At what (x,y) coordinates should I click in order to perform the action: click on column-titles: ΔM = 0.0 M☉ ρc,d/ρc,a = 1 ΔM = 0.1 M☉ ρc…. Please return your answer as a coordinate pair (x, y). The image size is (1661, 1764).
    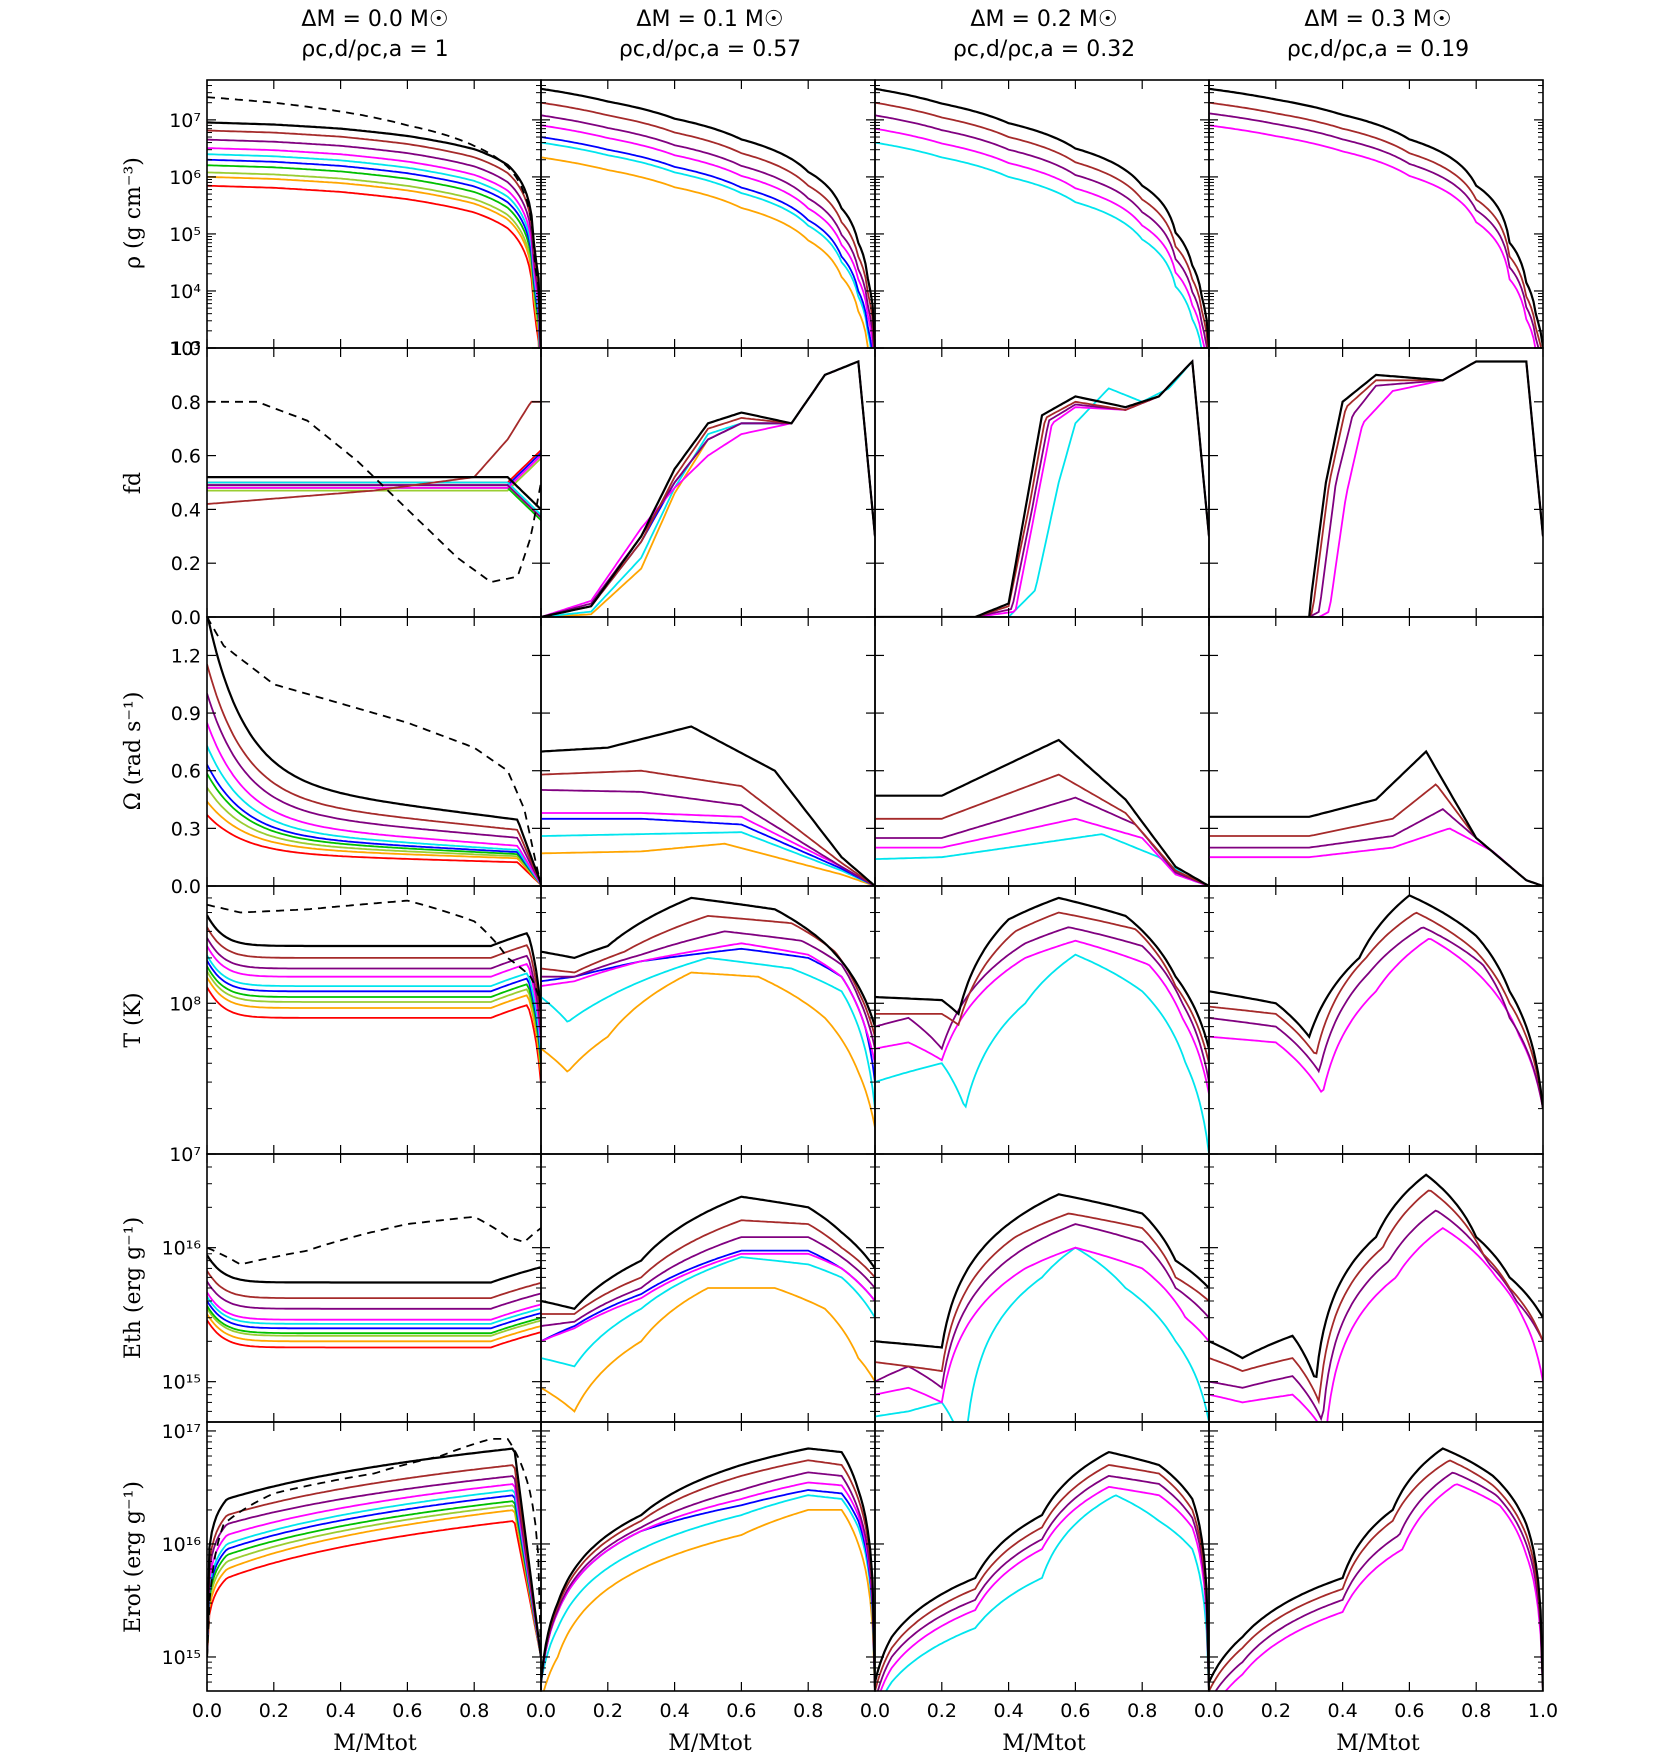
    Looking at the image, I should click on (885, 34).